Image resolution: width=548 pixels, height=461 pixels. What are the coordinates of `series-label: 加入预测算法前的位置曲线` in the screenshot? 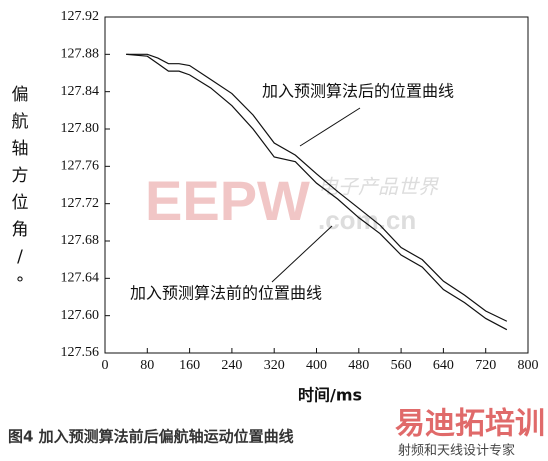 It's located at (226, 293).